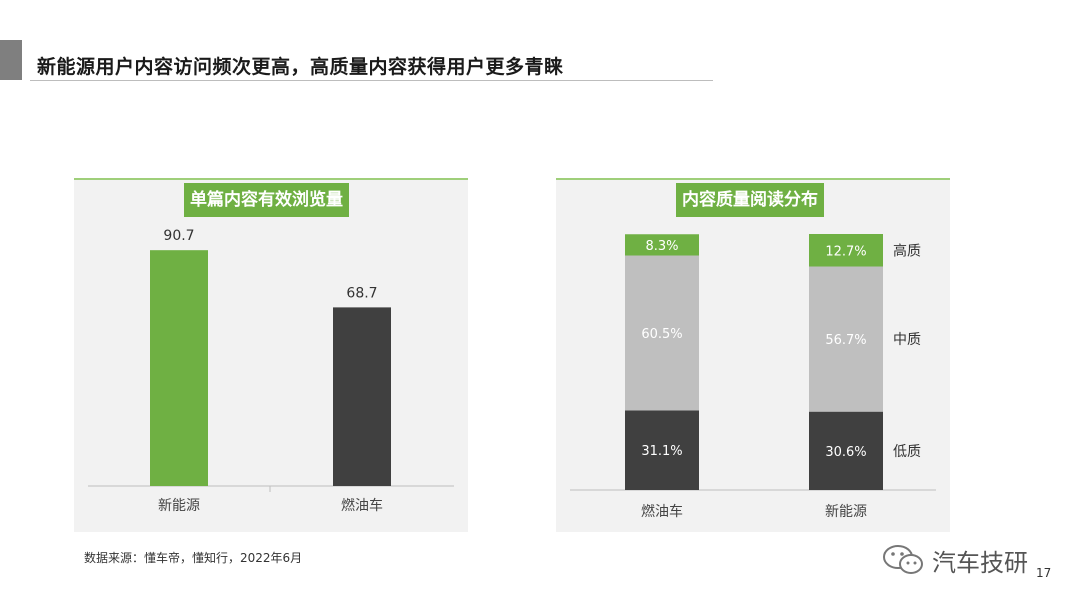  I want to click on watermark: 汽车技研, so click(955, 560).